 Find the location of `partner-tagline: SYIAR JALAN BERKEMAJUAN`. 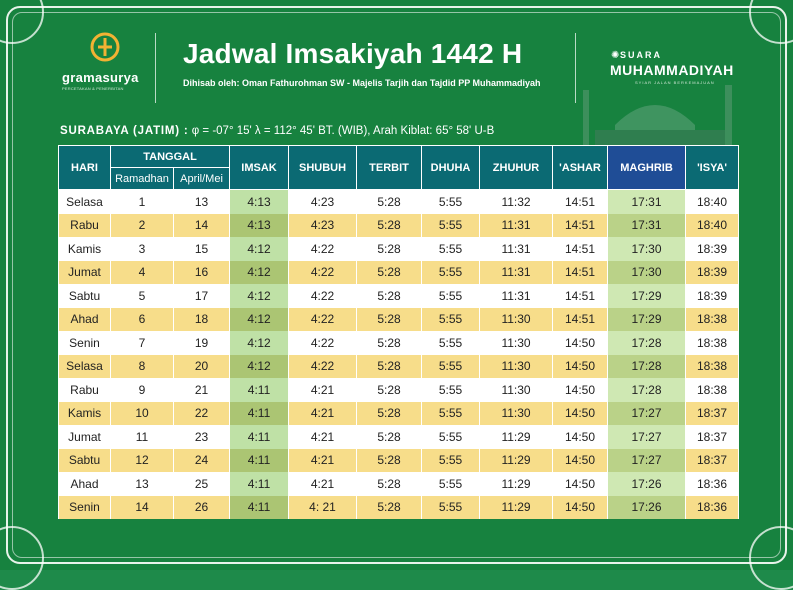

partner-tagline: SYIAR JALAN BERKEMAJUAN is located at coordinates (675, 82).